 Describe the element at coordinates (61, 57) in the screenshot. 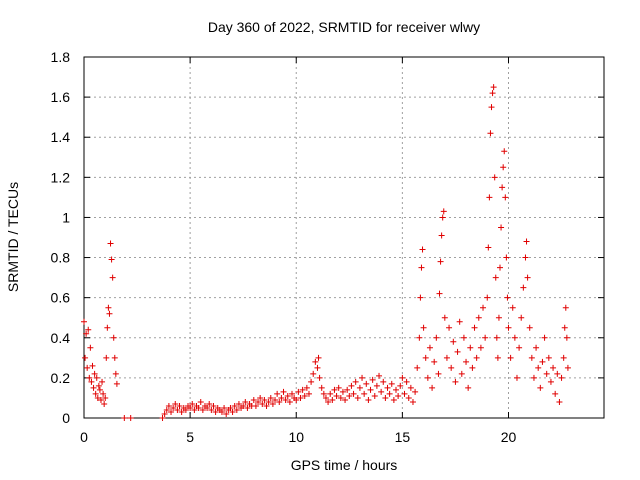

I see `y-tick-label: 1.8` at that location.